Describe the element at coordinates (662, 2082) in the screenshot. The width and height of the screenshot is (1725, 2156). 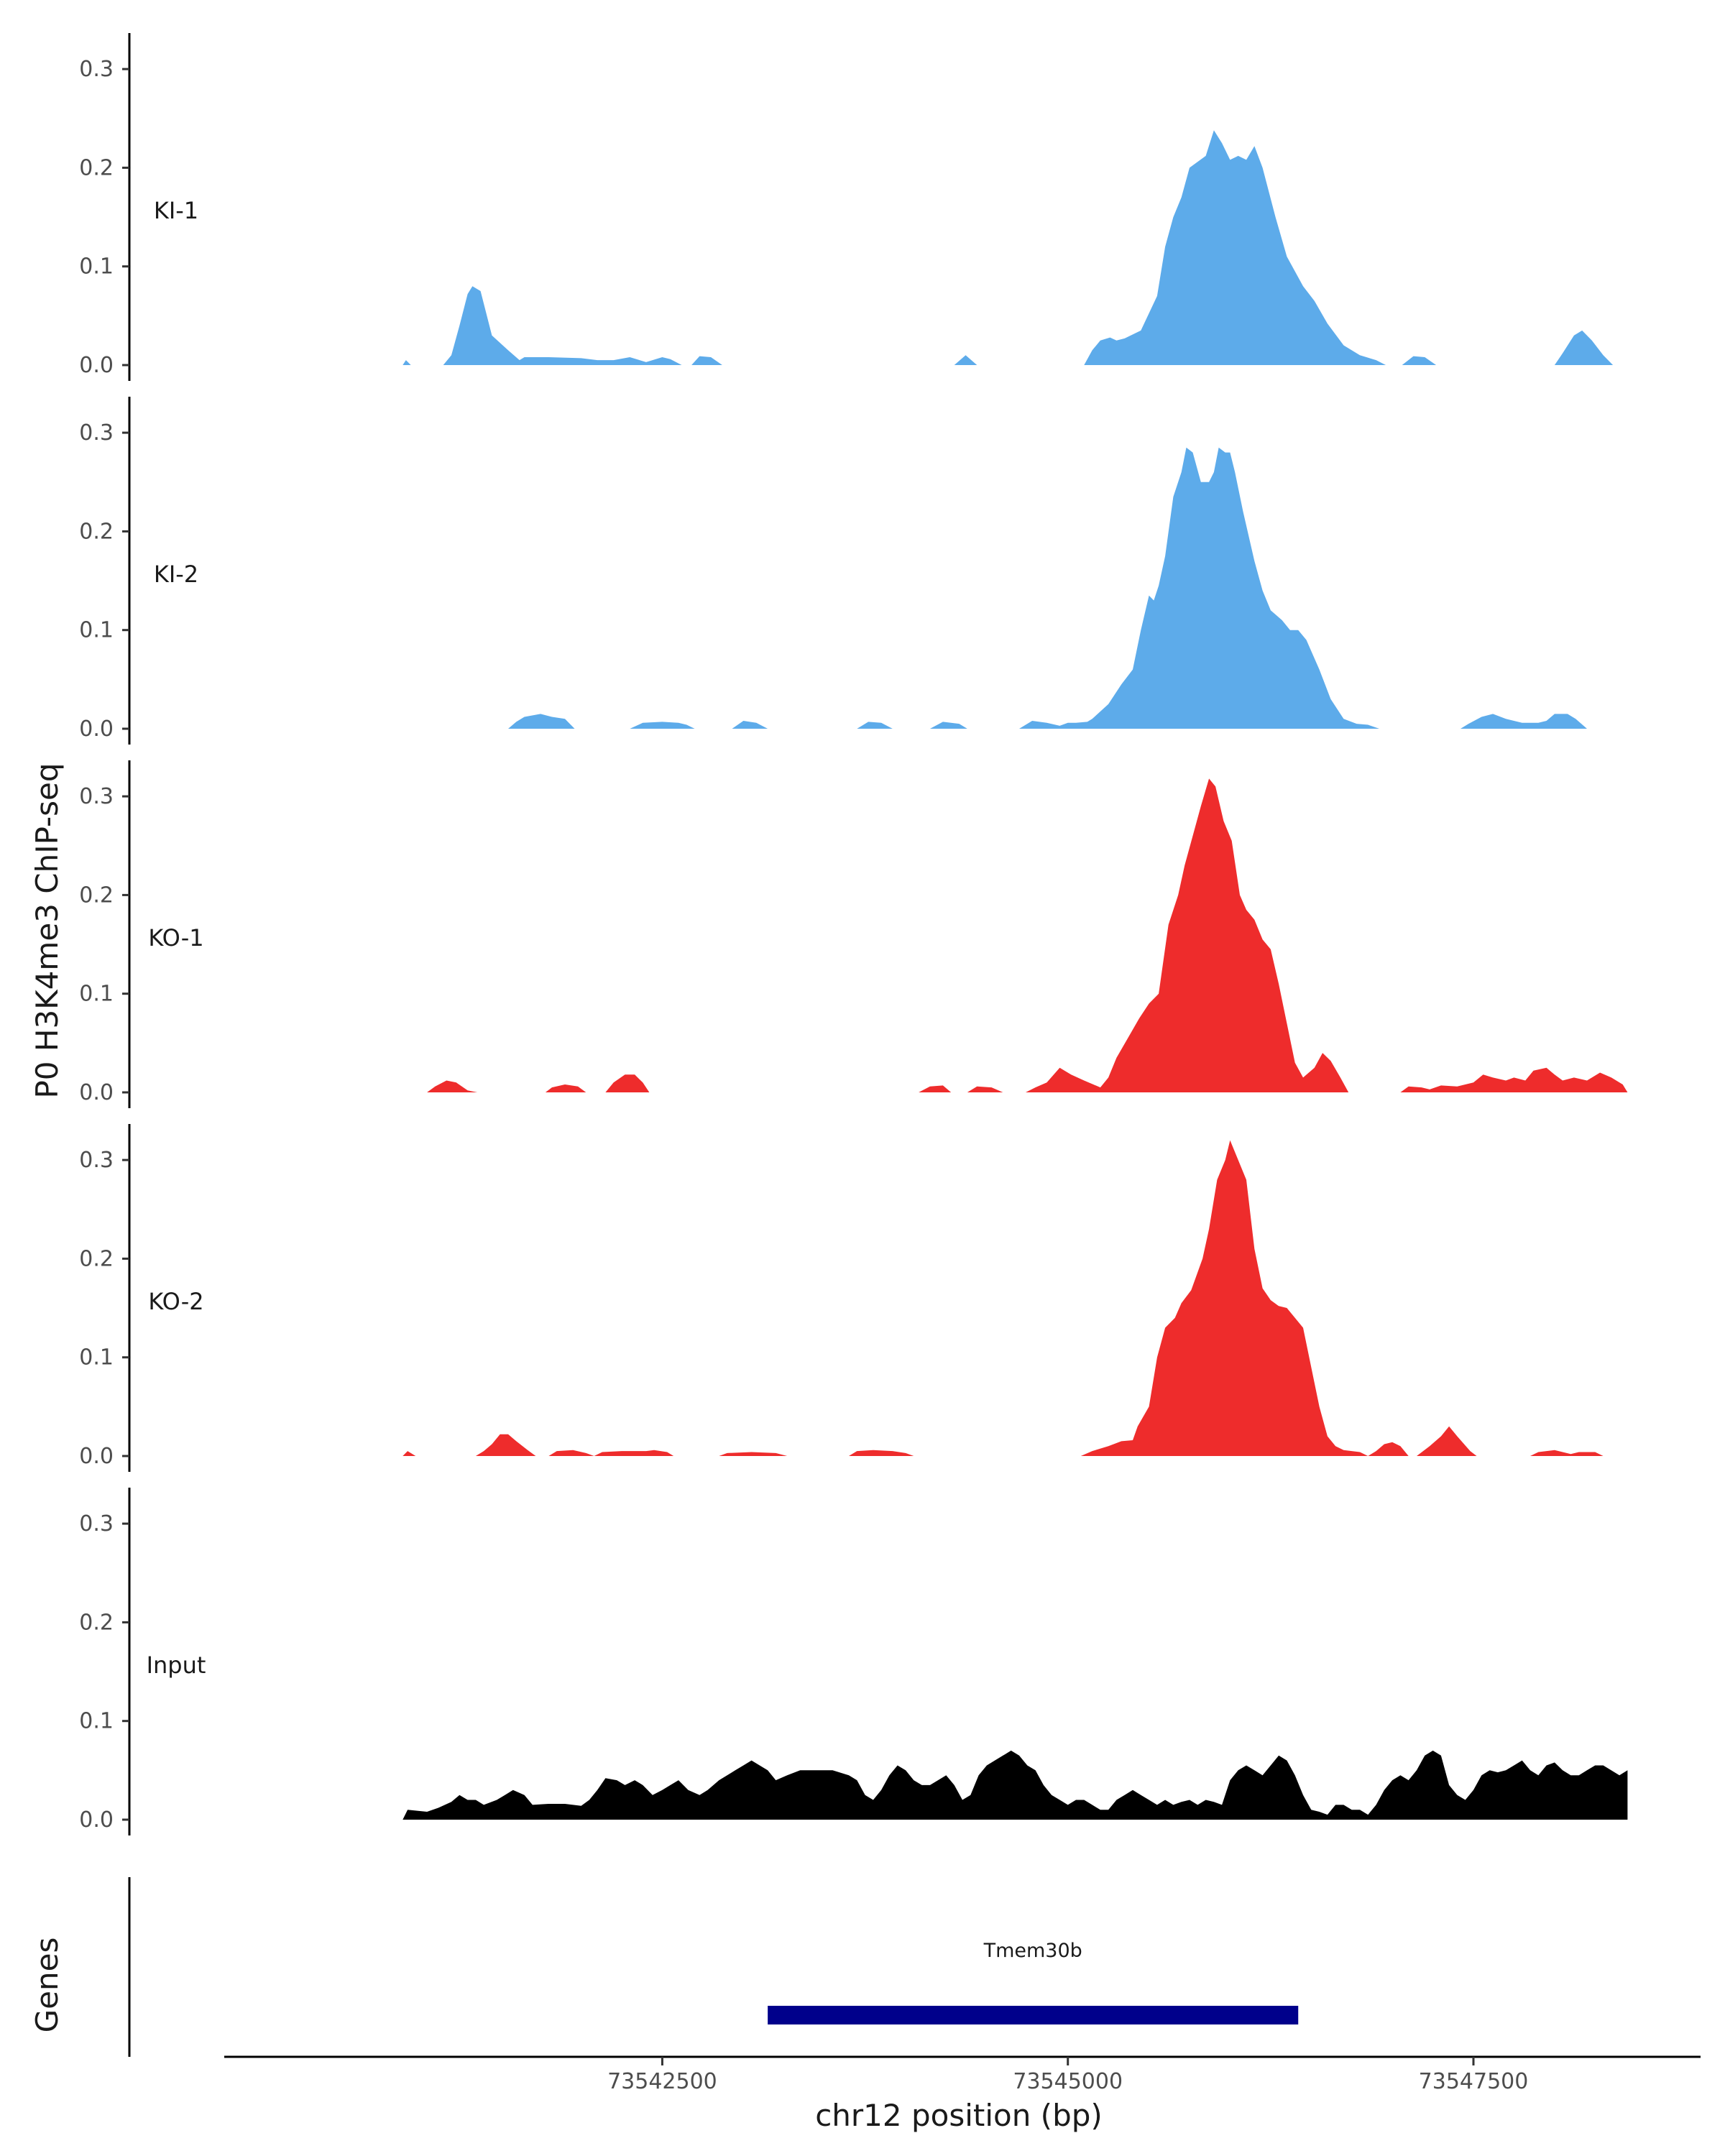
I see `x-tick-label: 73542500` at that location.